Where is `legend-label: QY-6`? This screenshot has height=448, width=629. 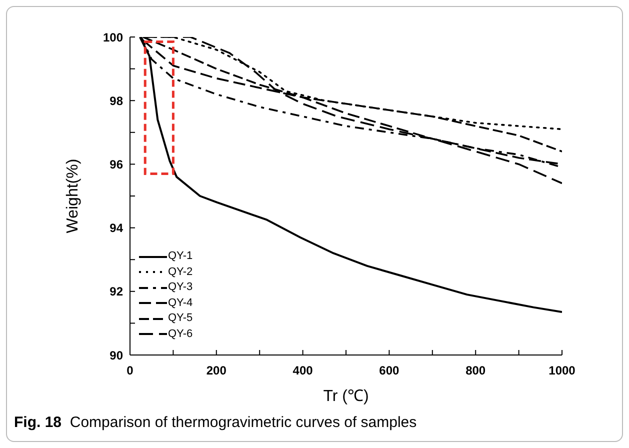 legend-label: QY-6 is located at coordinates (180, 334).